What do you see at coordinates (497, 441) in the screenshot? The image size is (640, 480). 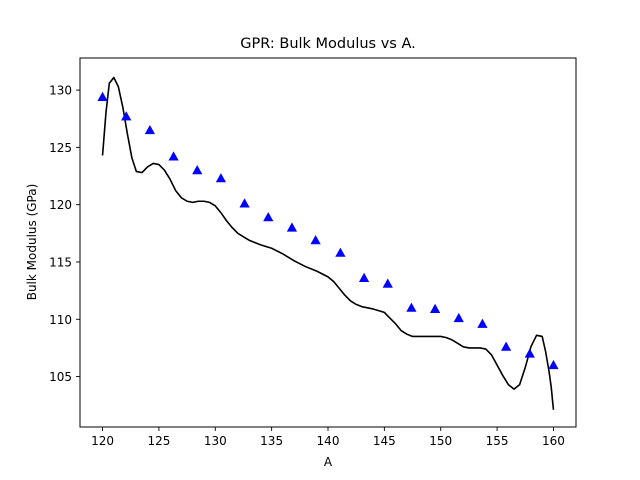 I see `x-tick-label: 155` at bounding box center [497, 441].